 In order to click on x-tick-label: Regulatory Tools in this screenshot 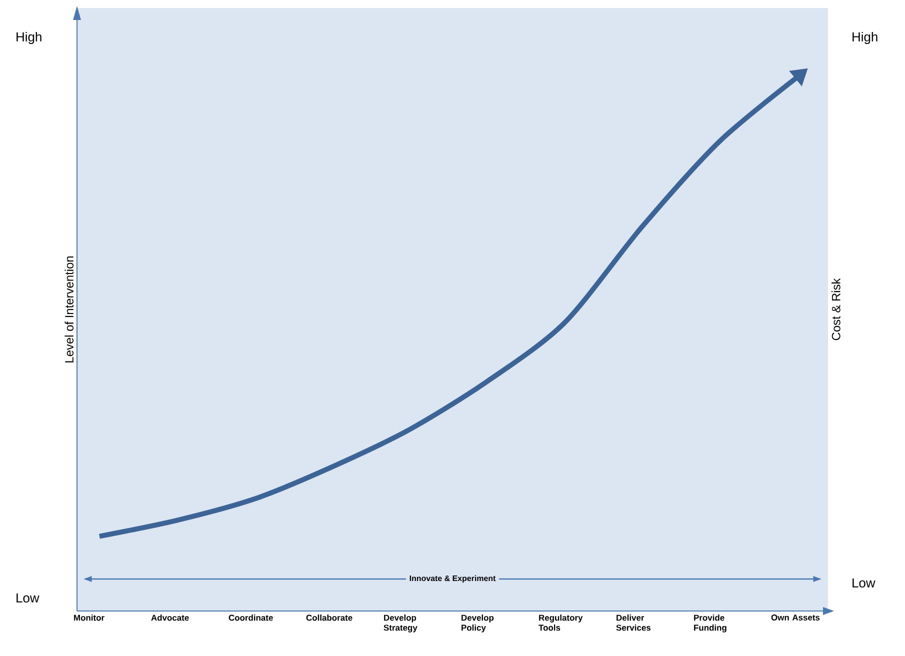, I will do `click(560, 622)`.